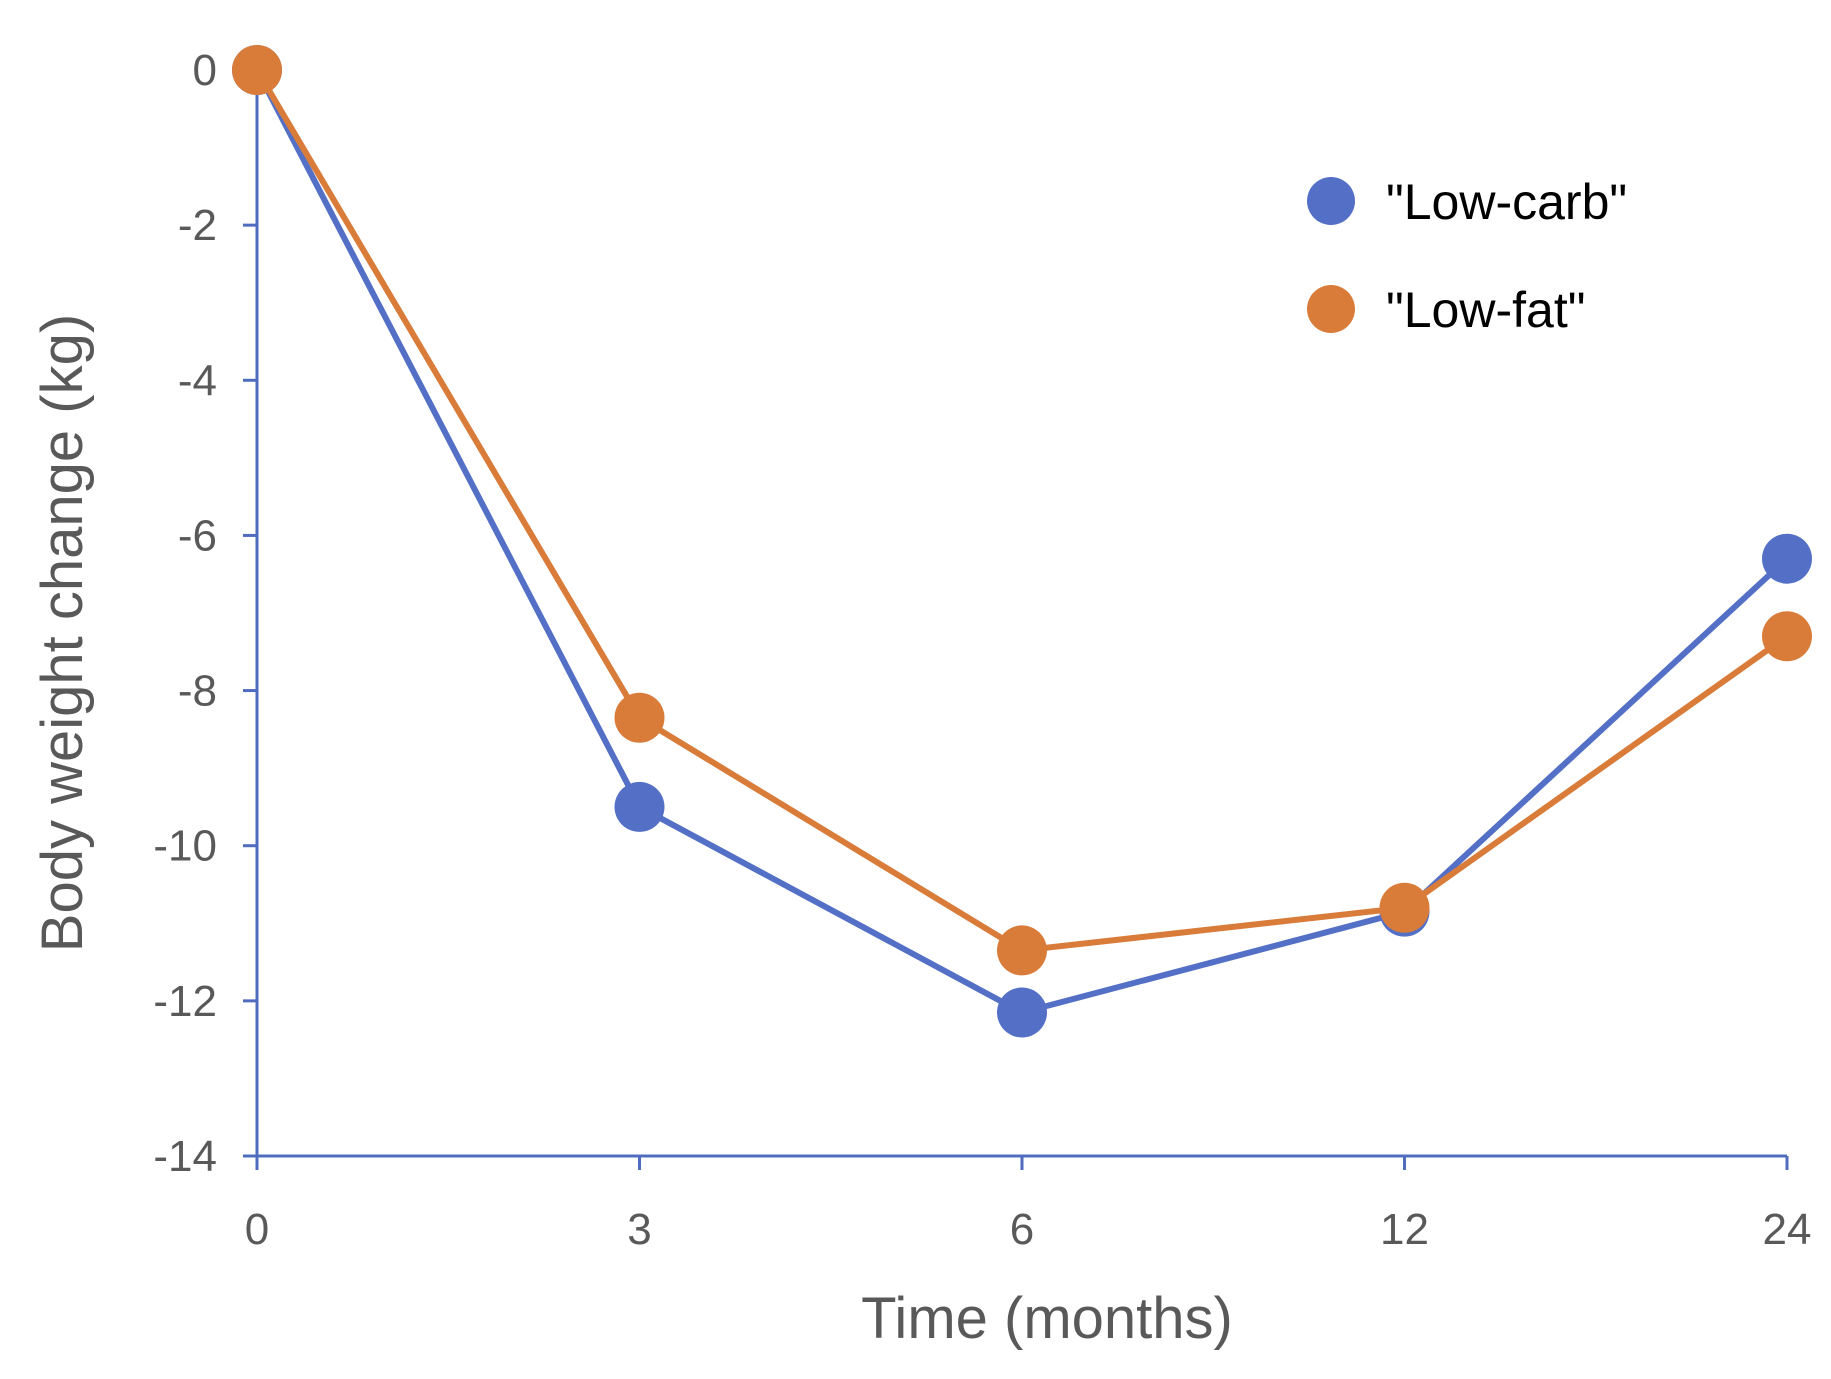 This screenshot has height=1379, width=1831. I want to click on x-tick-label: 0, so click(257, 1229).